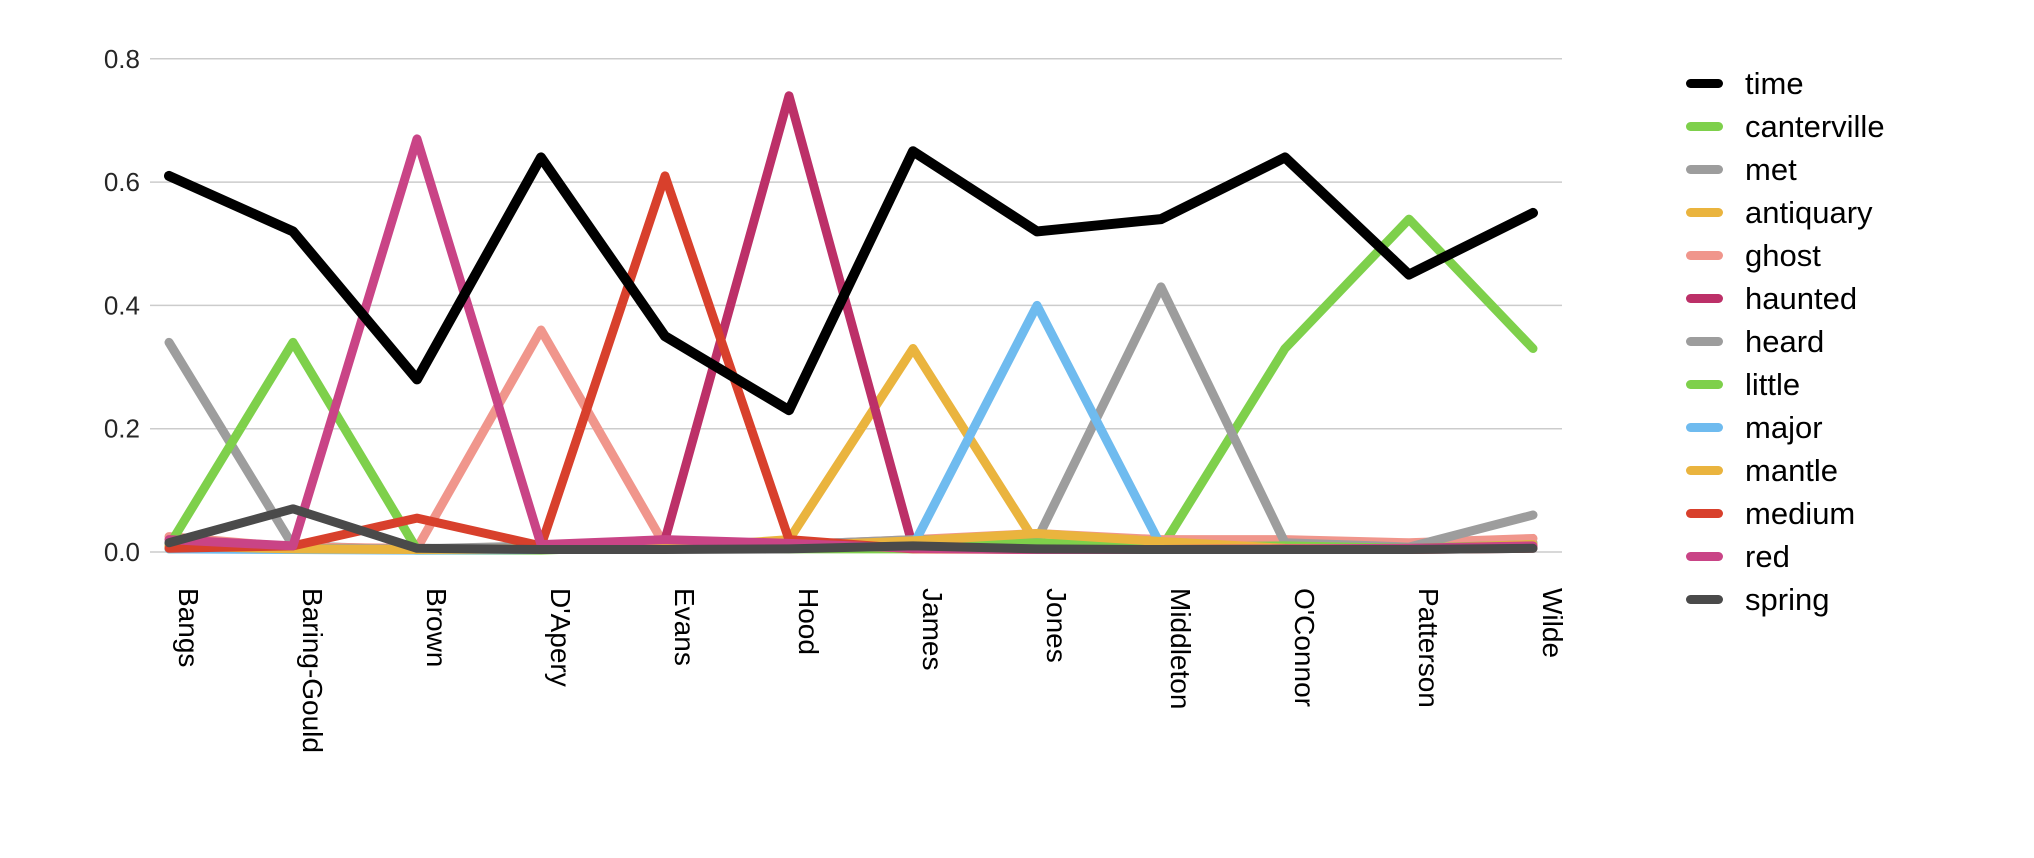 The height and width of the screenshot is (858, 2034). What do you see at coordinates (684, 627) in the screenshot?
I see `x-tick-label: Evans` at bounding box center [684, 627].